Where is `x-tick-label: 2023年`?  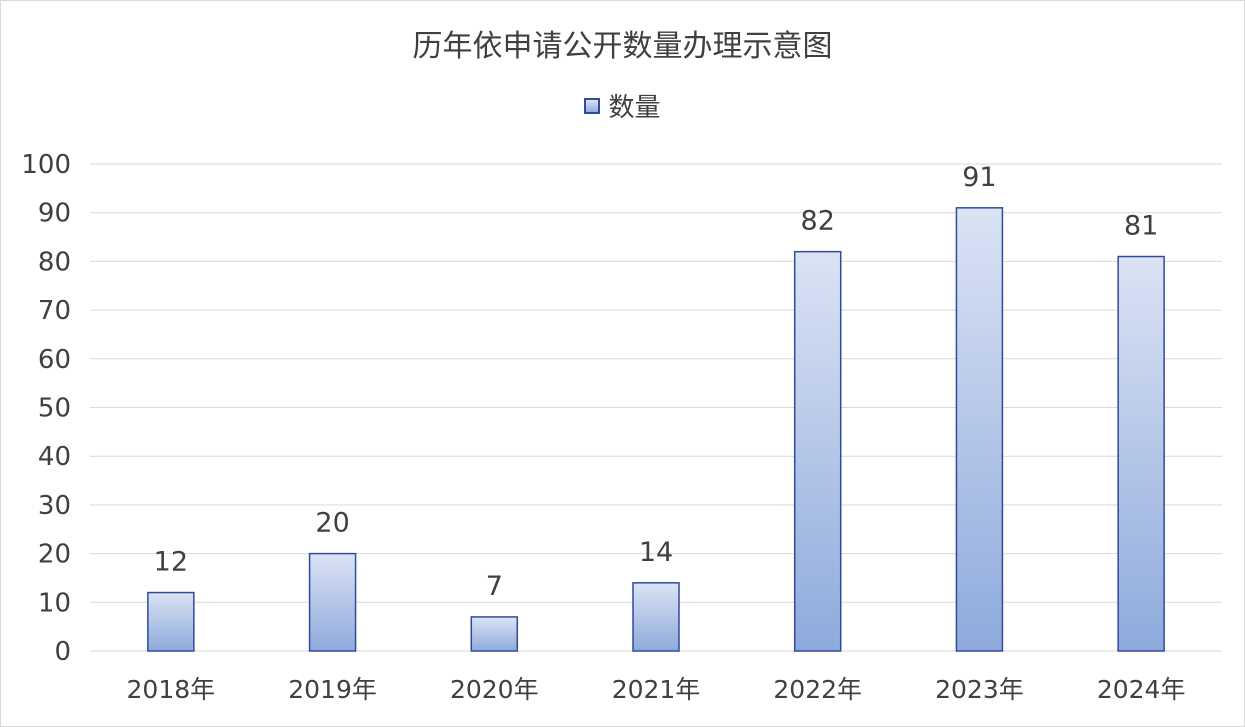
x-tick-label: 2023年 is located at coordinates (979, 689).